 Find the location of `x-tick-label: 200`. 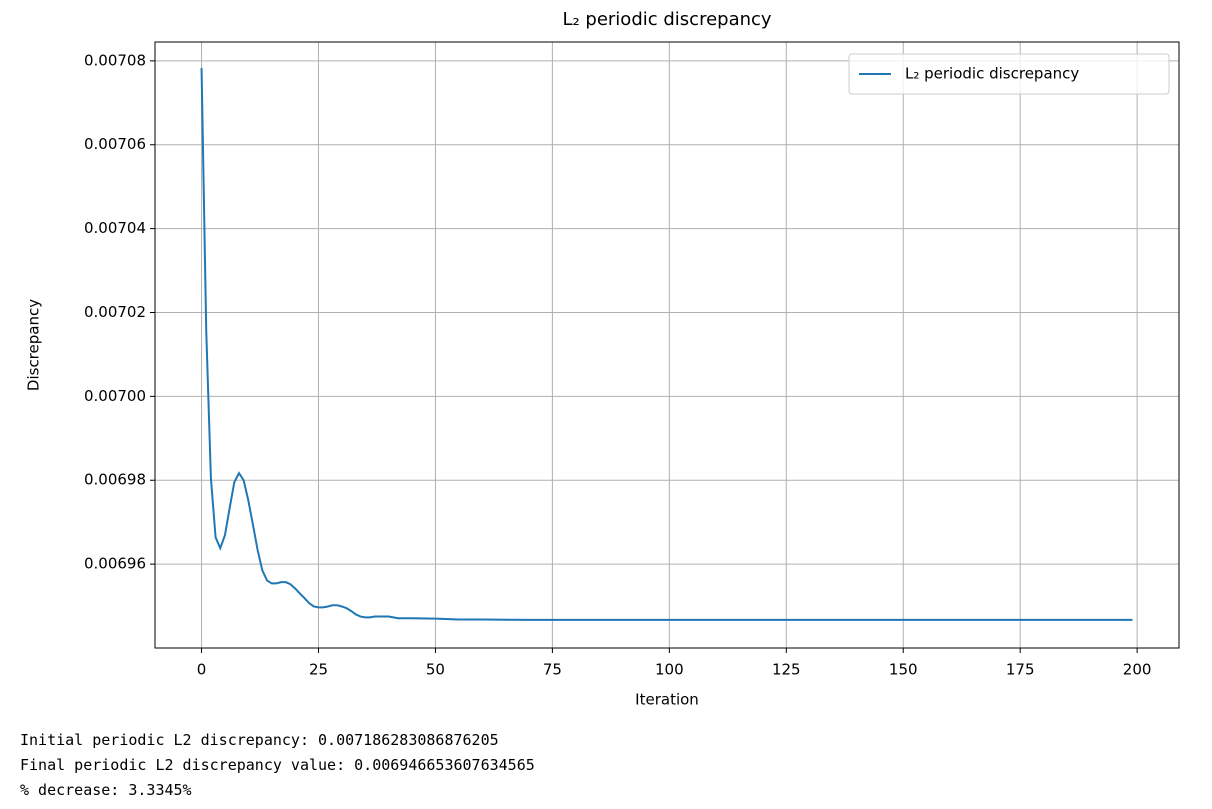

x-tick-label: 200 is located at coordinates (1137, 670).